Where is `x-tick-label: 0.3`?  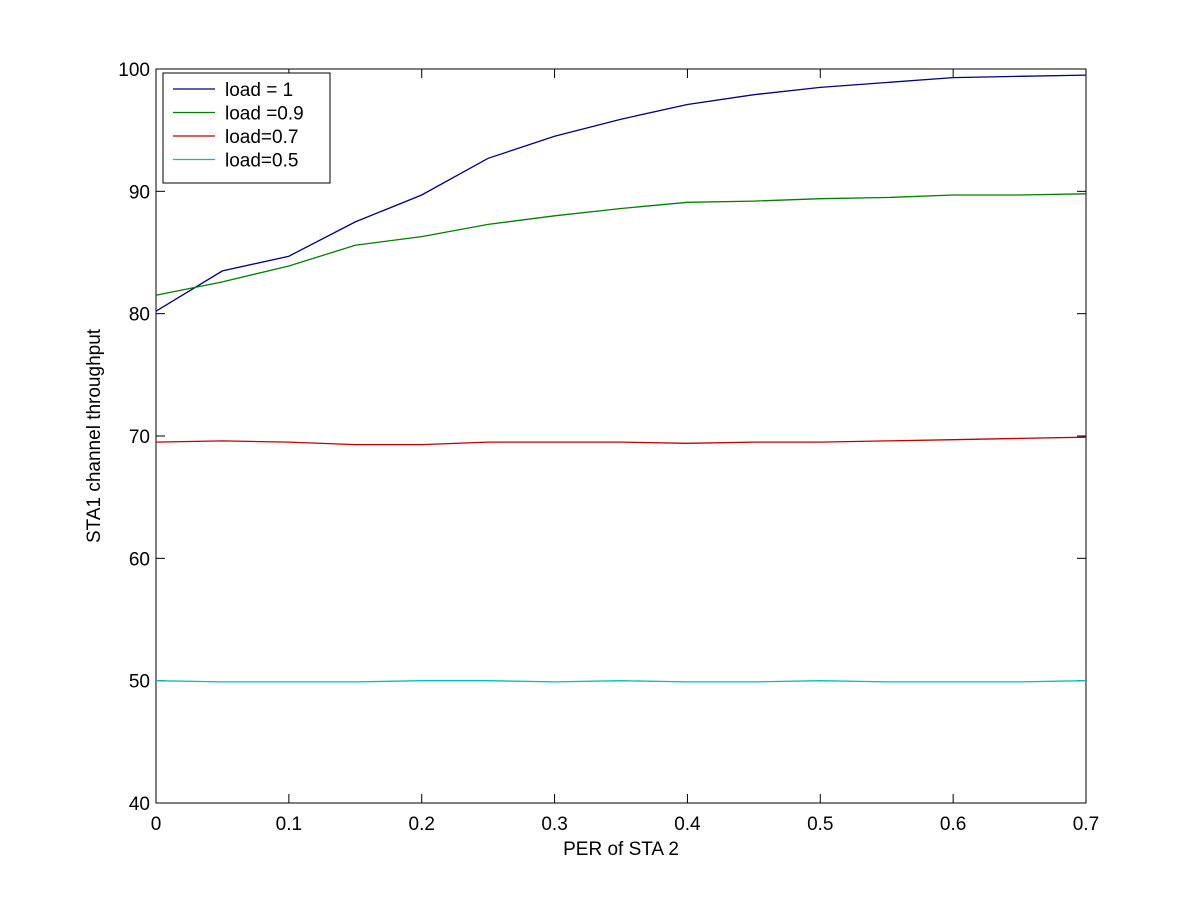
x-tick-label: 0.3 is located at coordinates (554, 824).